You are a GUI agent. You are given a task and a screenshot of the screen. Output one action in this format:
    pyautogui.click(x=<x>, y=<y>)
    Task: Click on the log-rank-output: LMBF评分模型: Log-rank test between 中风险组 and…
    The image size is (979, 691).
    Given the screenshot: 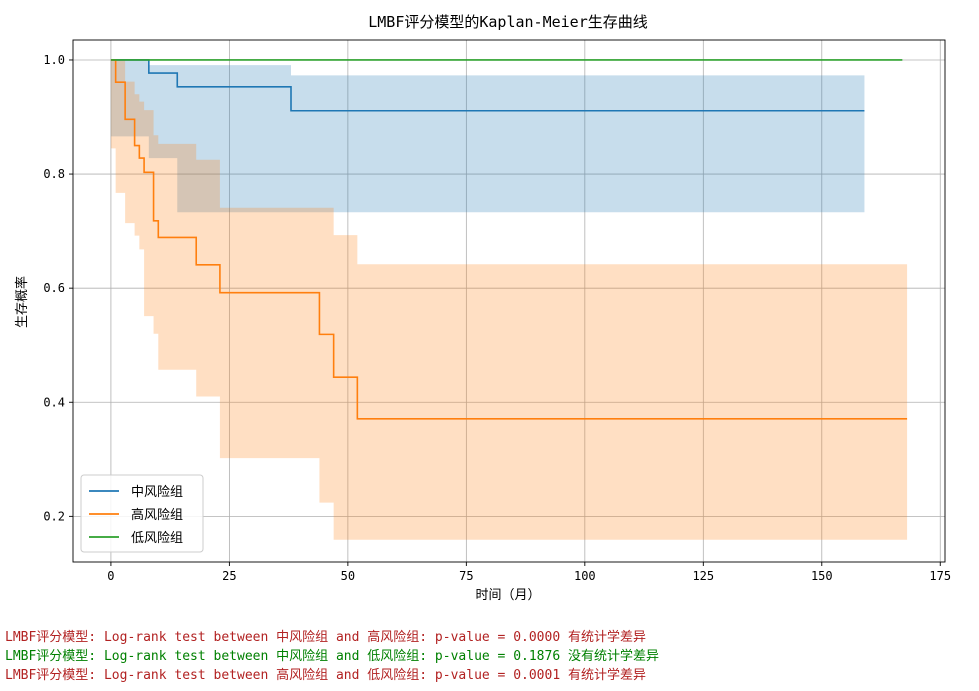 What is the action you would take?
    pyautogui.click(x=490, y=656)
    